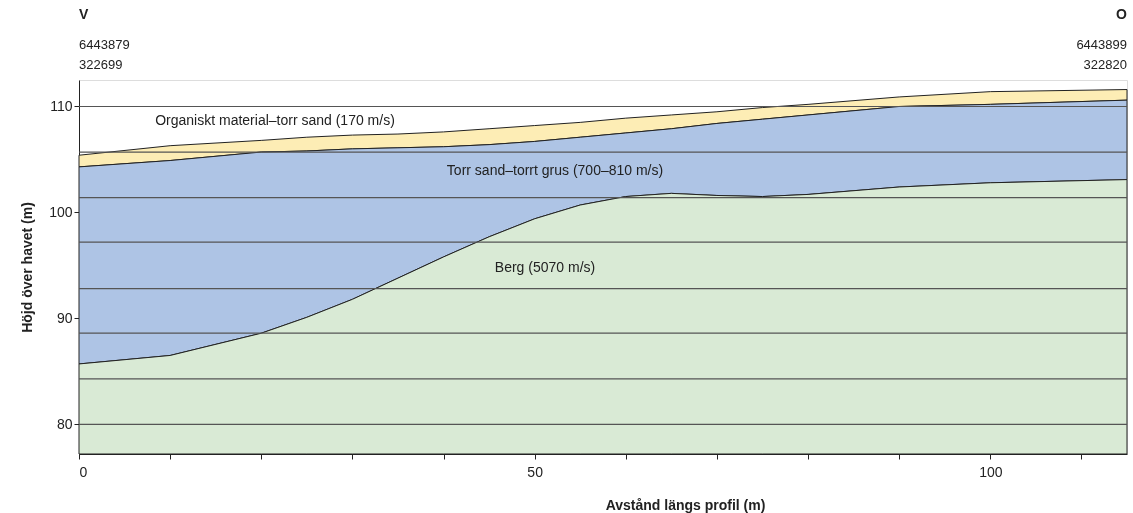 This screenshot has width=1133, height=513. What do you see at coordinates (1101, 44) in the screenshot?
I see `text: 6443899` at bounding box center [1101, 44].